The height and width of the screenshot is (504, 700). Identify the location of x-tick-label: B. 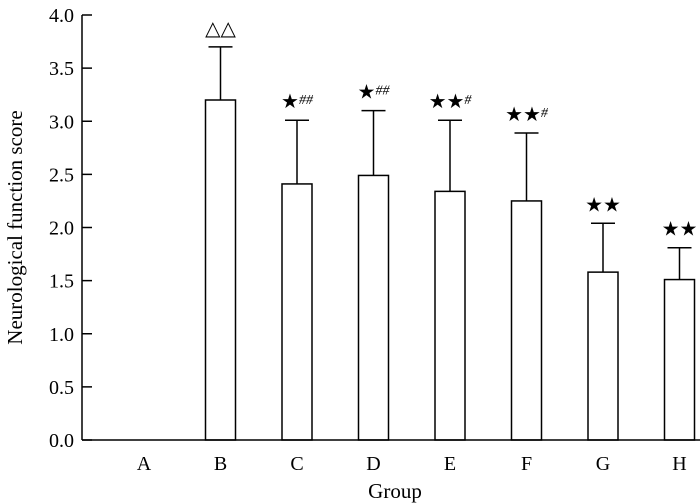
(220, 464).